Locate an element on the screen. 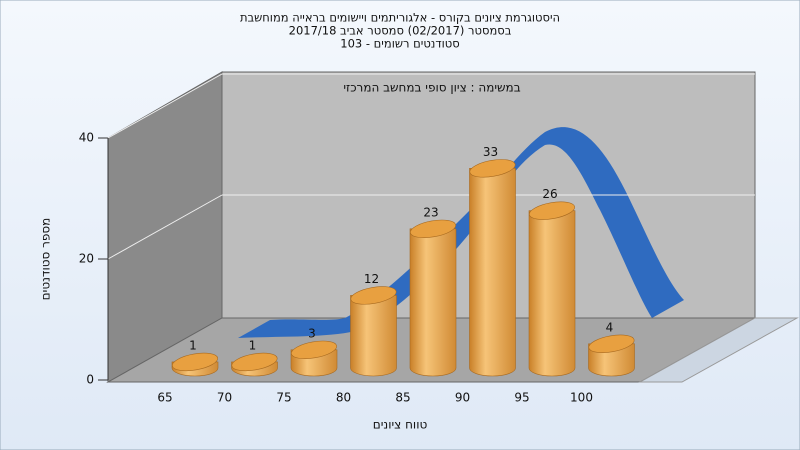 The width and height of the screenshot is (800, 450). title-line: בסמסטר (02/2017) סמסטר אביב 2017/18 is located at coordinates (400, 31).